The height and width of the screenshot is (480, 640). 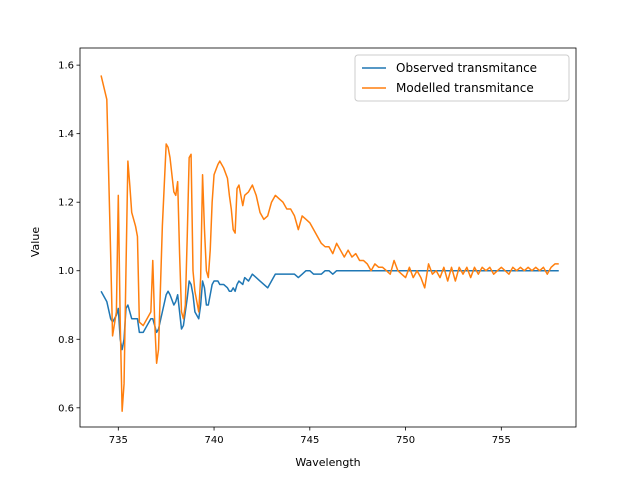 What do you see at coordinates (66, 66) in the screenshot?
I see `y-tick-label: 1.6` at bounding box center [66, 66].